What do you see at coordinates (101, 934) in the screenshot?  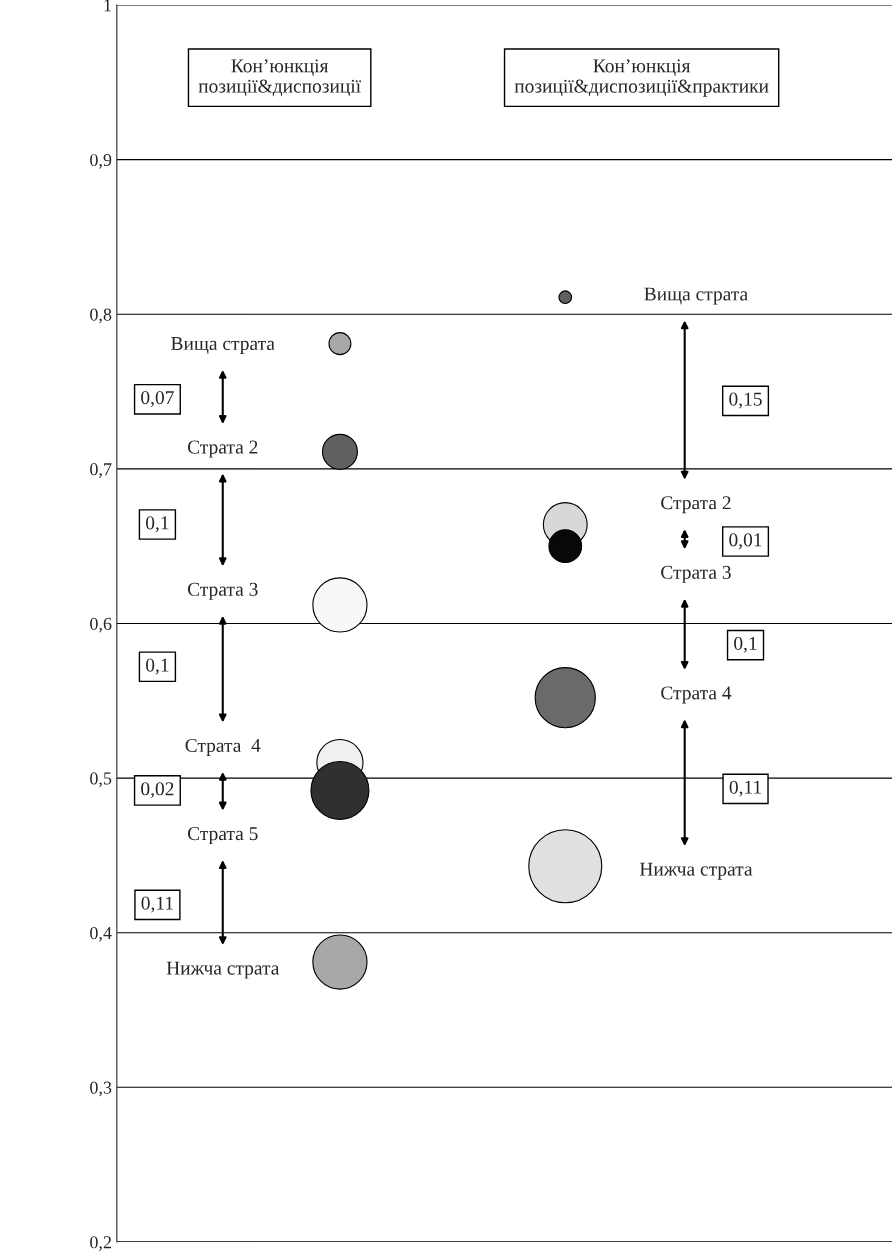 I see `y-tick-label: 0,4` at bounding box center [101, 934].